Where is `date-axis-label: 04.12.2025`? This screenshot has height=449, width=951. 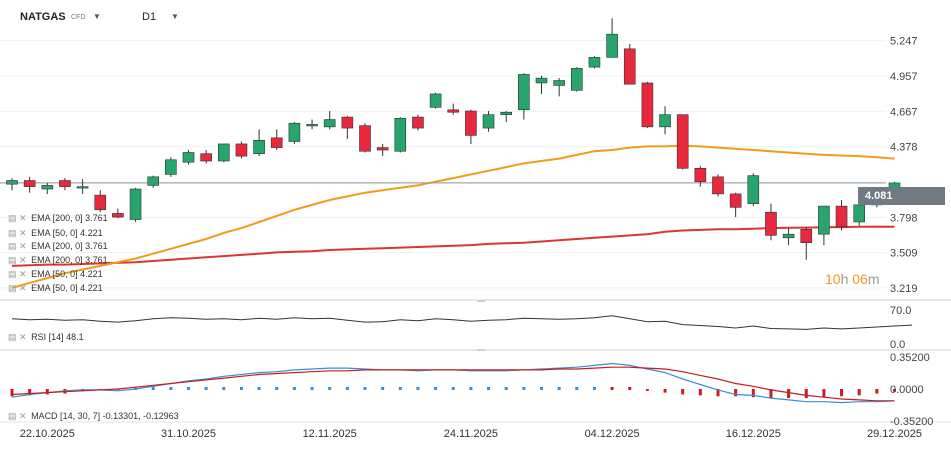
date-axis-label: 04.12.2025 is located at coordinates (612, 434).